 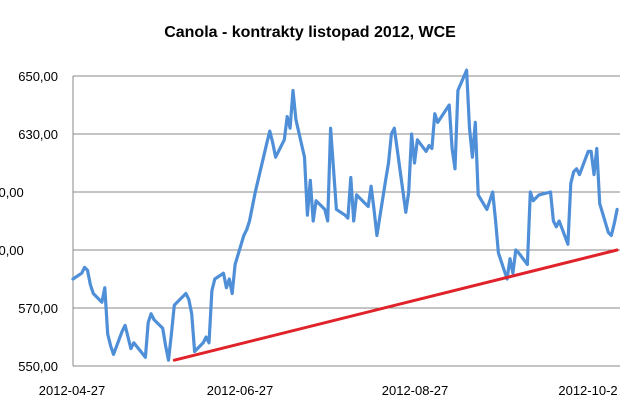 What do you see at coordinates (12, 192) in the screenshot?
I see `y-tick-label: 610,00` at bounding box center [12, 192].